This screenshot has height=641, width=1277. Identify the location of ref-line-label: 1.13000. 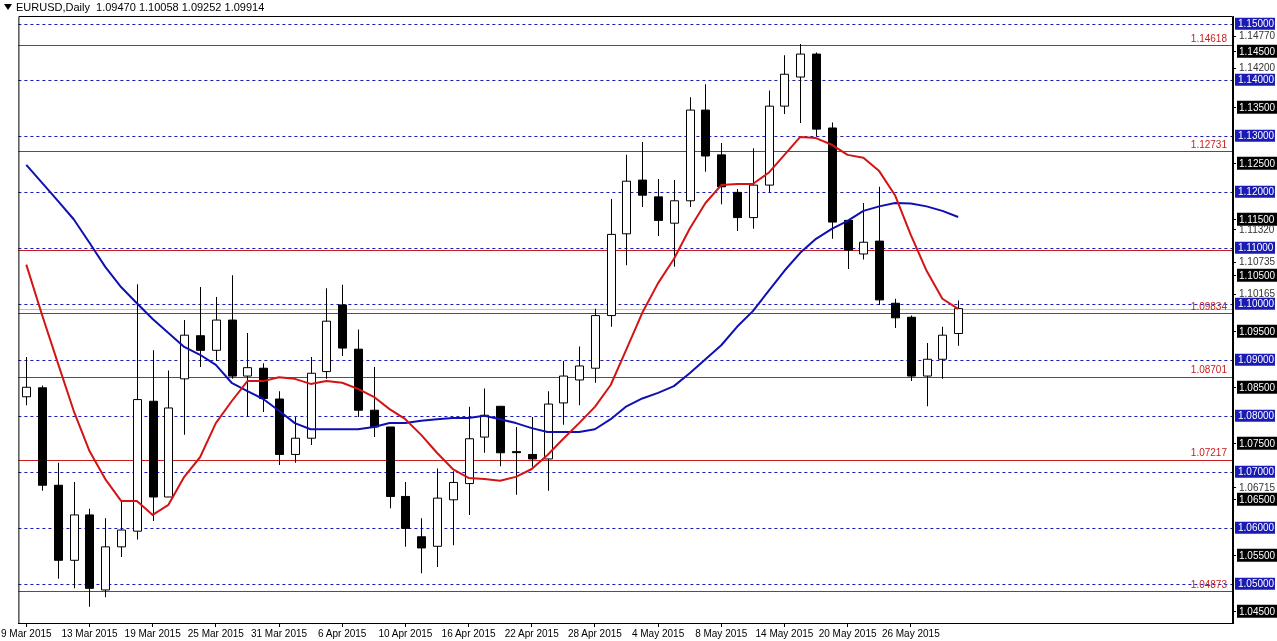
(1256, 135).